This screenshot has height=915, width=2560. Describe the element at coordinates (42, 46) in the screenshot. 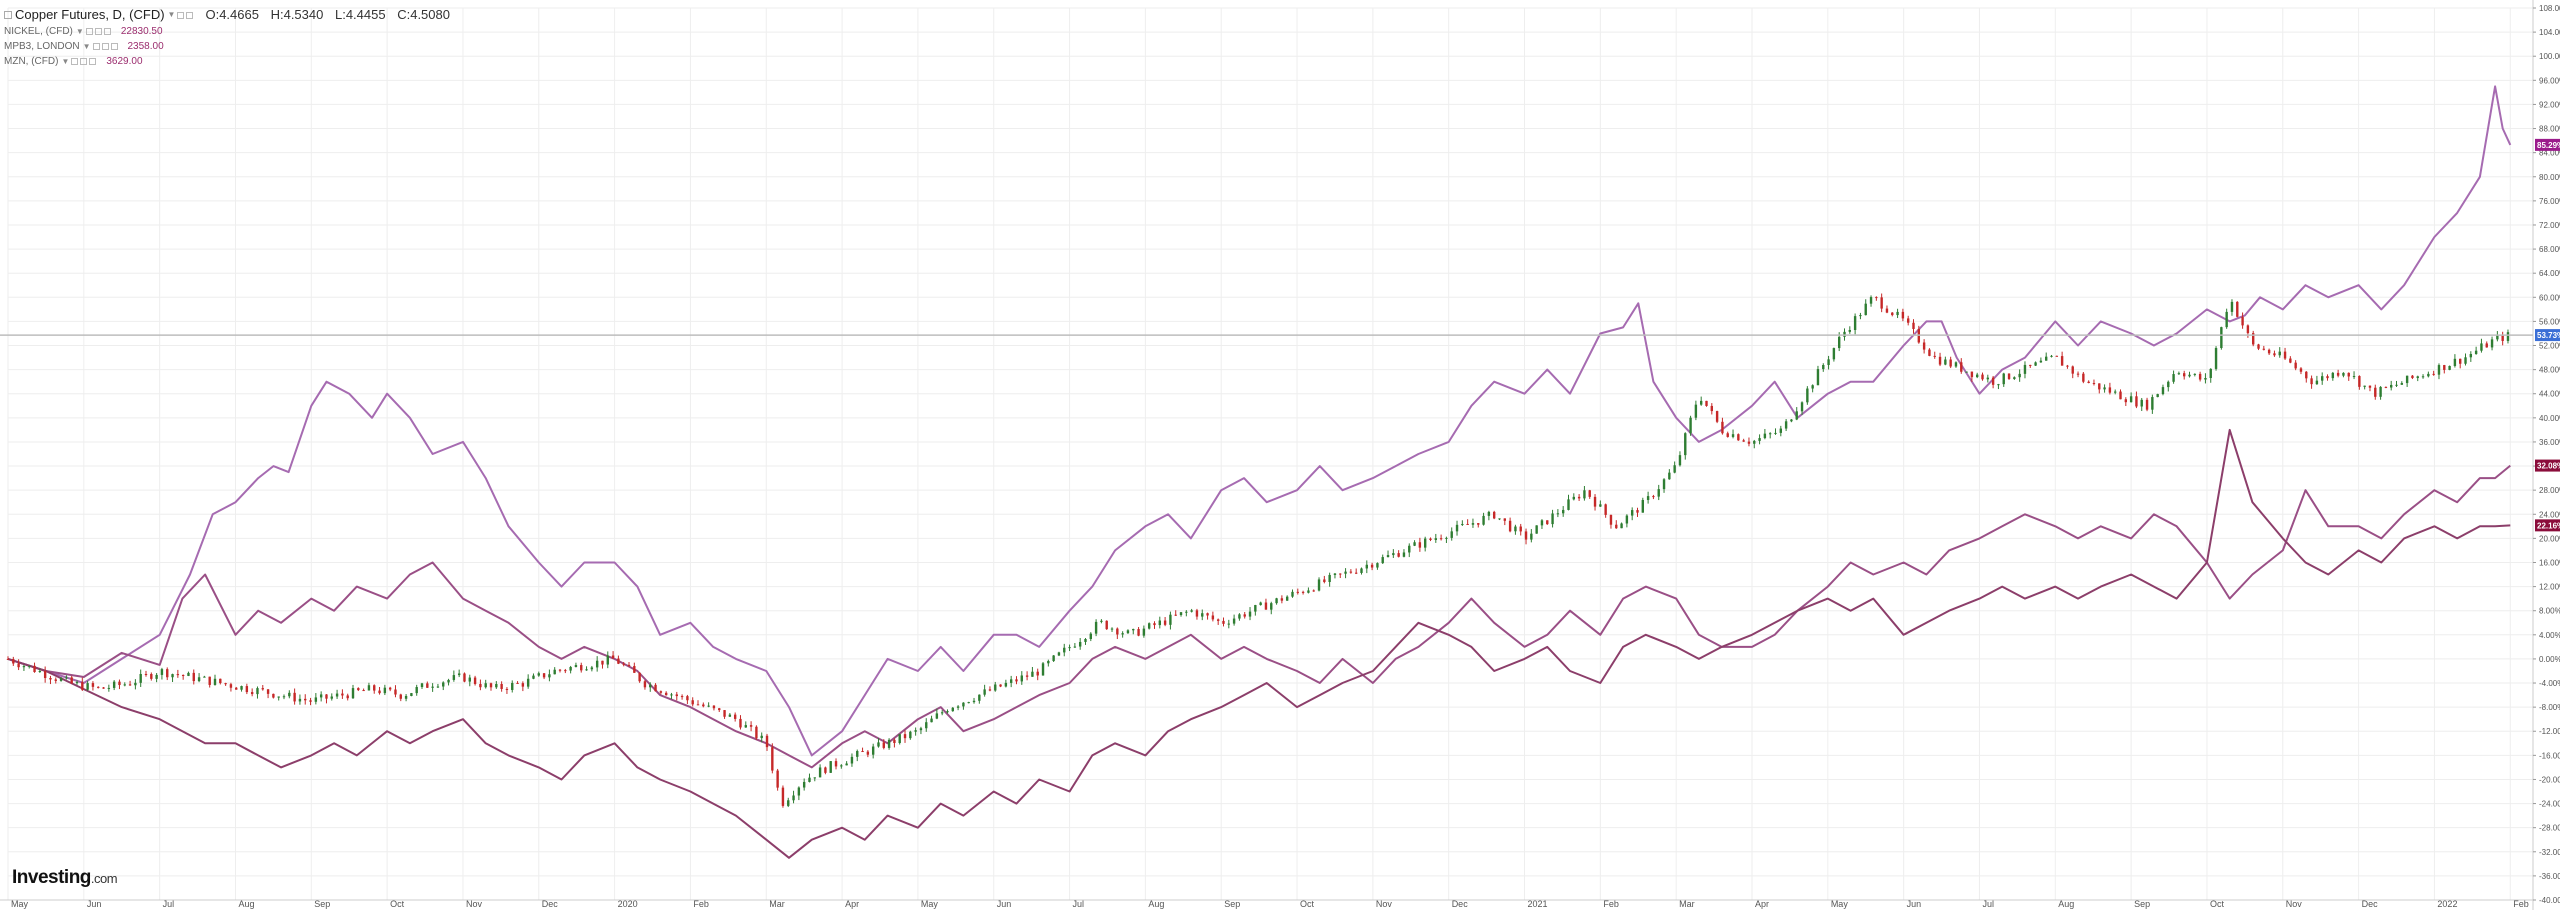

I see `comparison-name: MPB3, LONDON` at that location.